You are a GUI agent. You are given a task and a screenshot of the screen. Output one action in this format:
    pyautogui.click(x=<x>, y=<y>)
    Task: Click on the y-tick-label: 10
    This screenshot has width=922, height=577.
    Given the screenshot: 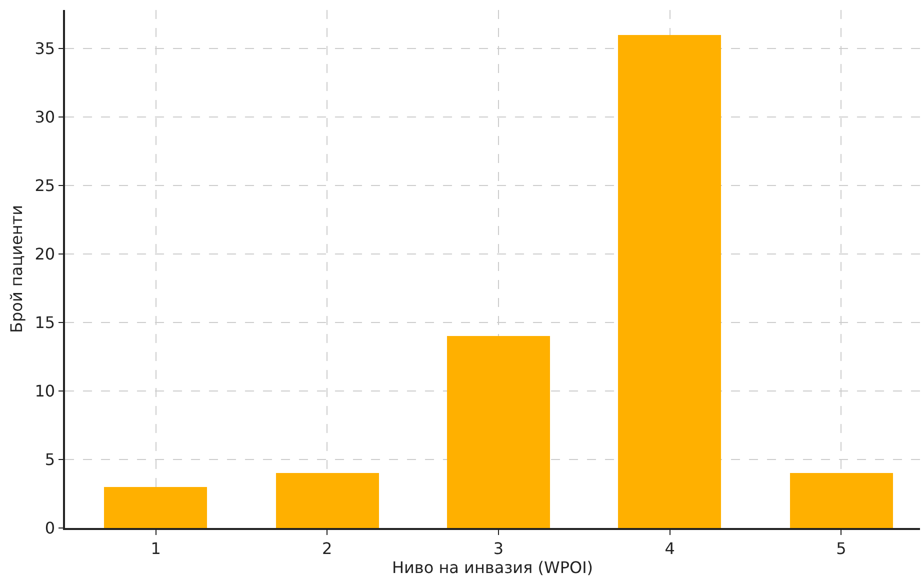 What is the action you would take?
    pyautogui.click(x=45, y=391)
    